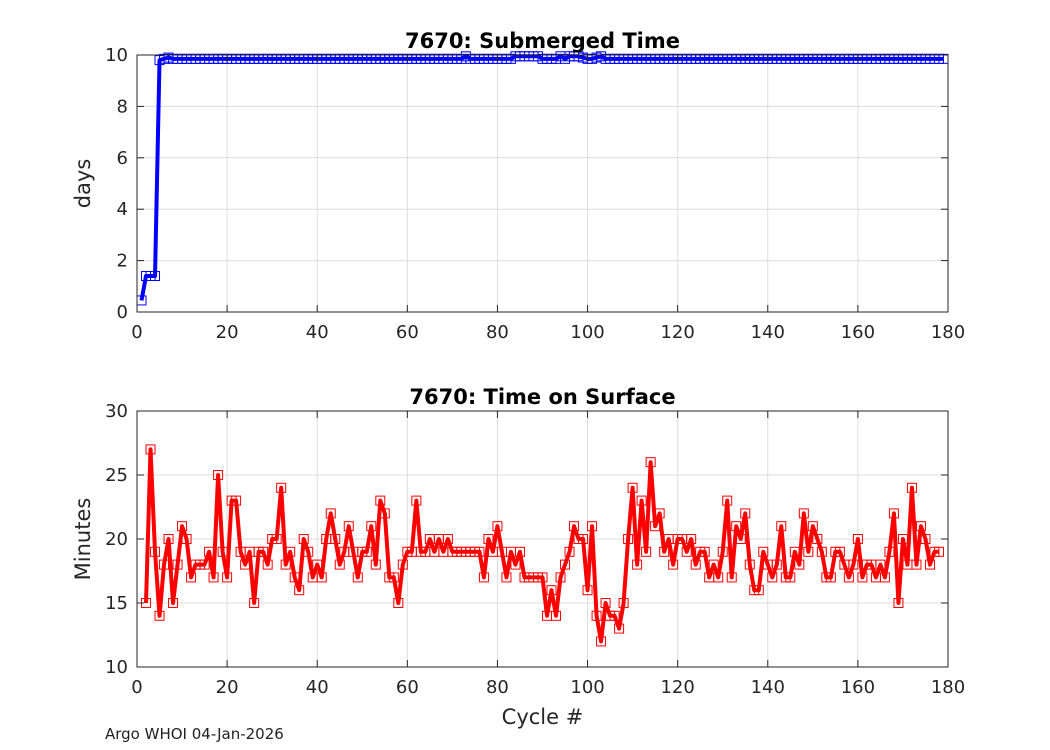 This screenshot has width=1050, height=750. Describe the element at coordinates (948, 687) in the screenshot. I see `chart2-xtick-label-9: 180` at that location.